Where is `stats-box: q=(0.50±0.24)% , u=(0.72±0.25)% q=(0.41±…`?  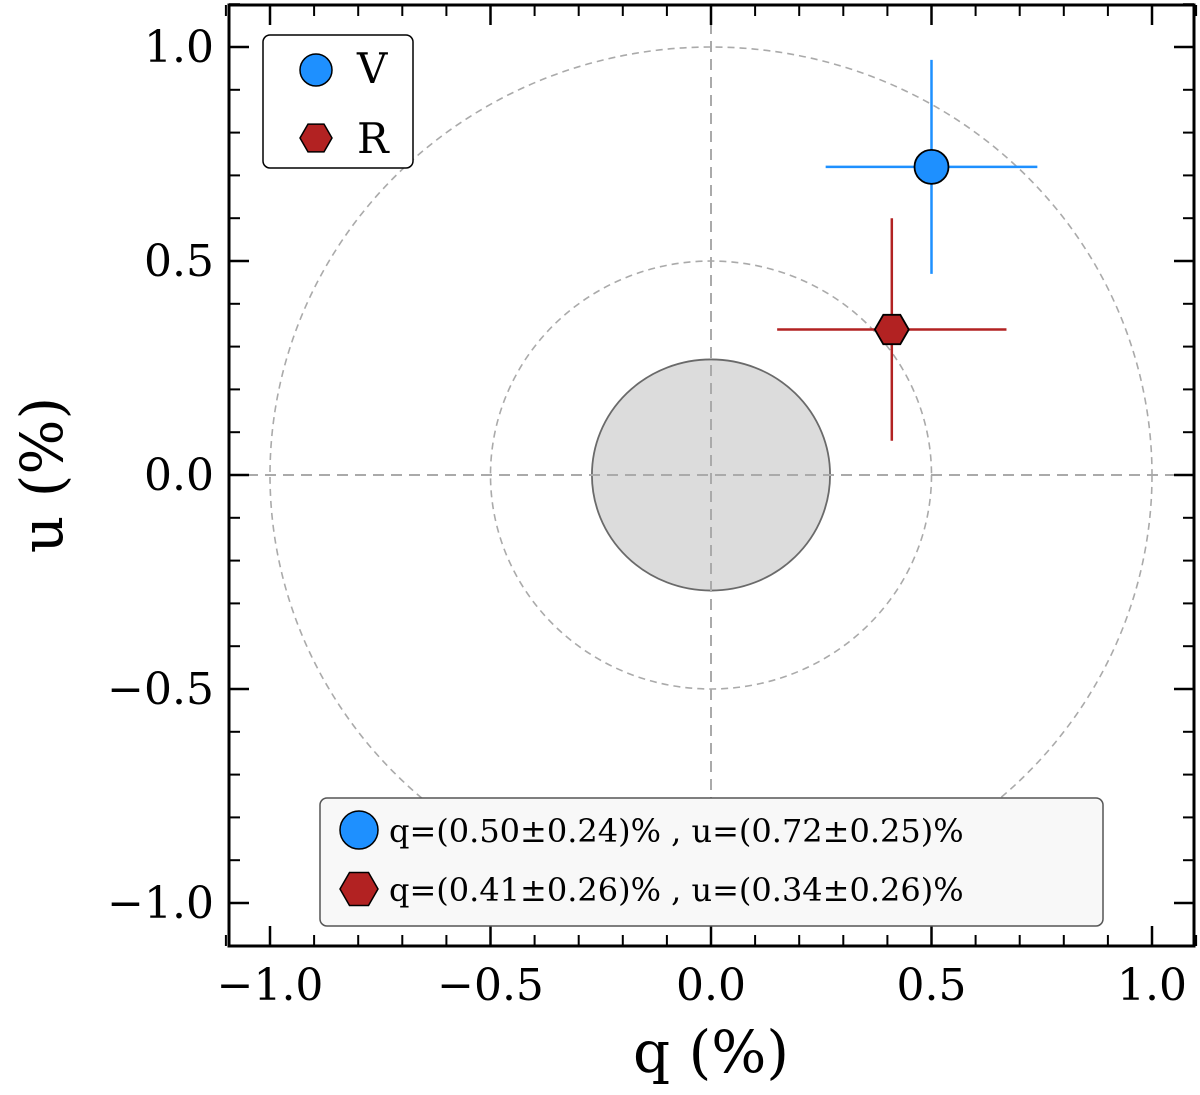
stats-box: q=(0.50±0.24)% , u=(0.72±0.25)% q=(0.41±… is located at coordinates (711, 862).